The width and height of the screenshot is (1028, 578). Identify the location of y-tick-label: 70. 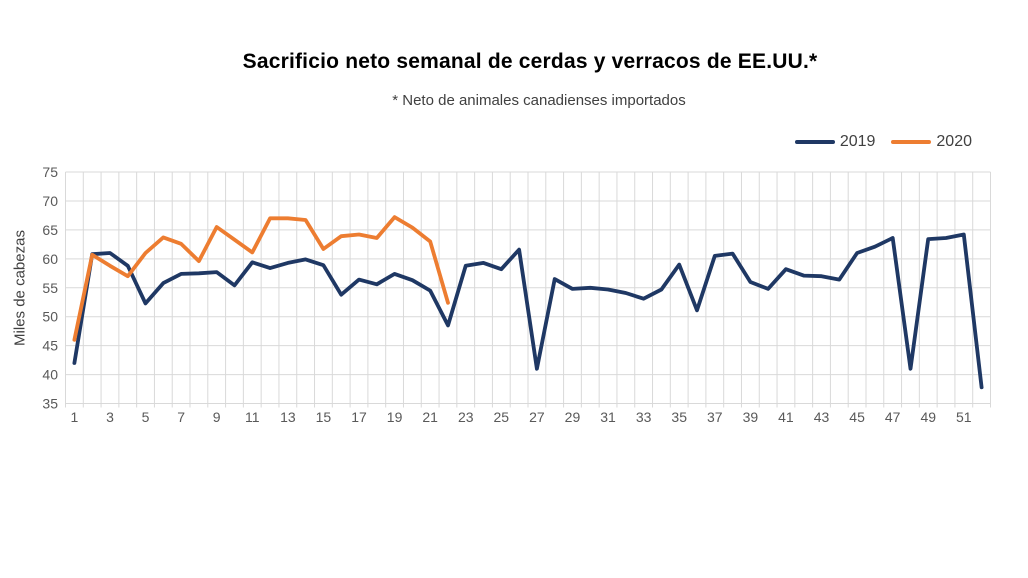
(50, 201).